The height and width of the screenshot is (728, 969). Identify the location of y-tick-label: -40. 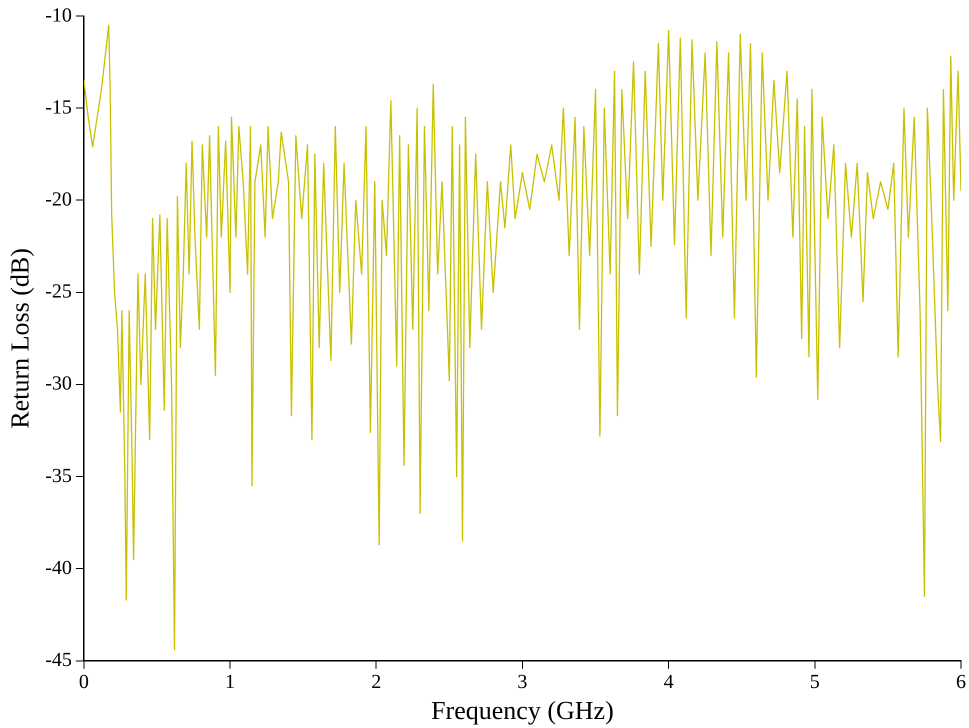
(58, 567).